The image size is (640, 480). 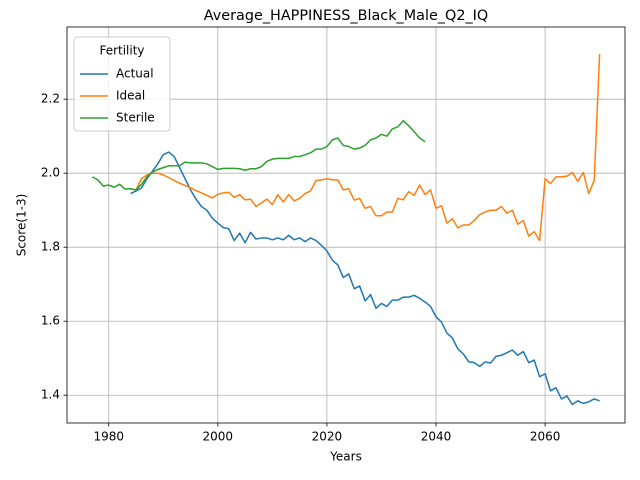 What do you see at coordinates (345, 457) in the screenshot?
I see `x-axis-label: Years` at bounding box center [345, 457].